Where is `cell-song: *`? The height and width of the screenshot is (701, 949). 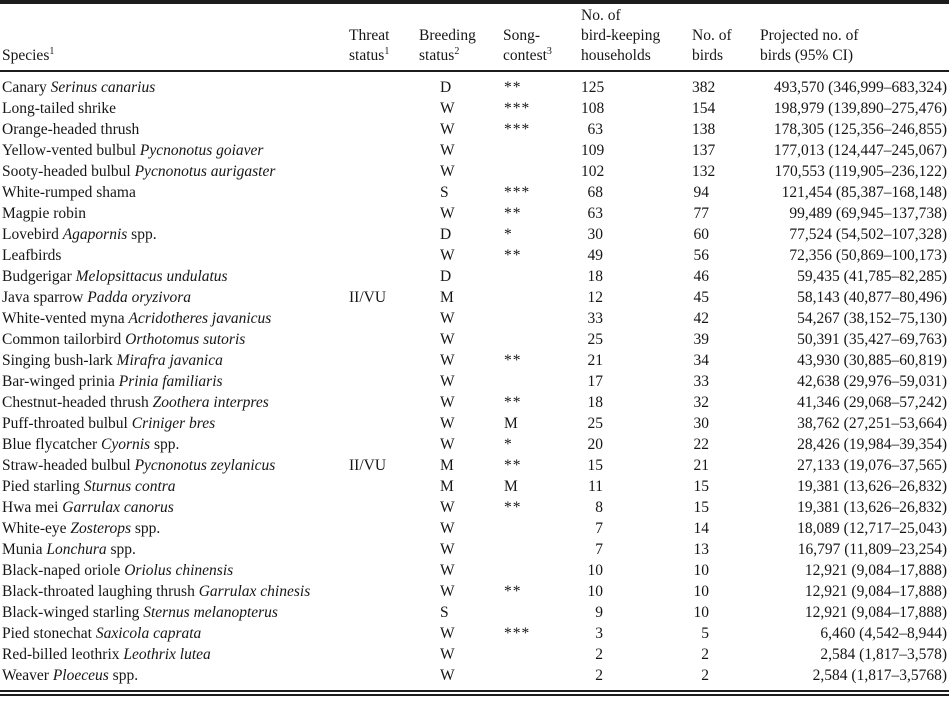
cell-song: * is located at coordinates (508, 444).